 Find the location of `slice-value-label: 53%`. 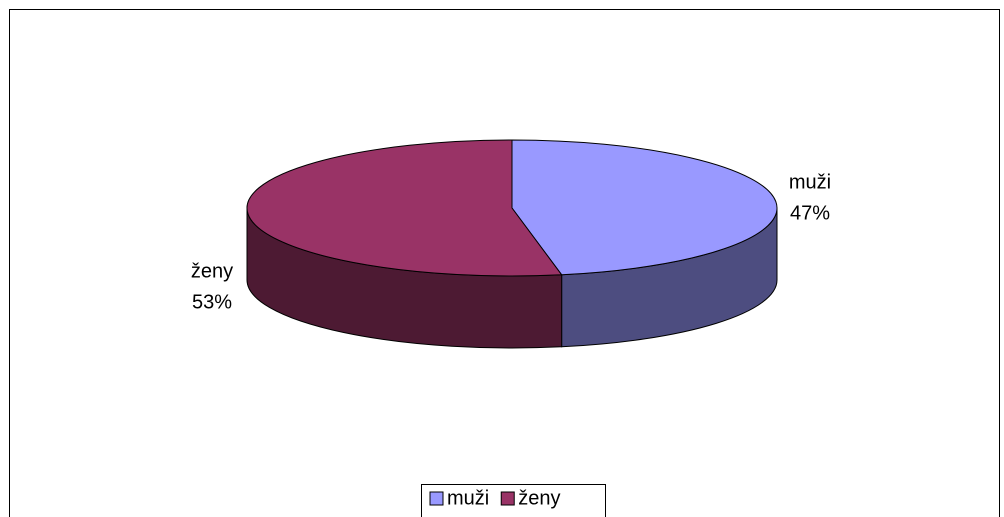

slice-value-label: 53% is located at coordinates (212, 302).